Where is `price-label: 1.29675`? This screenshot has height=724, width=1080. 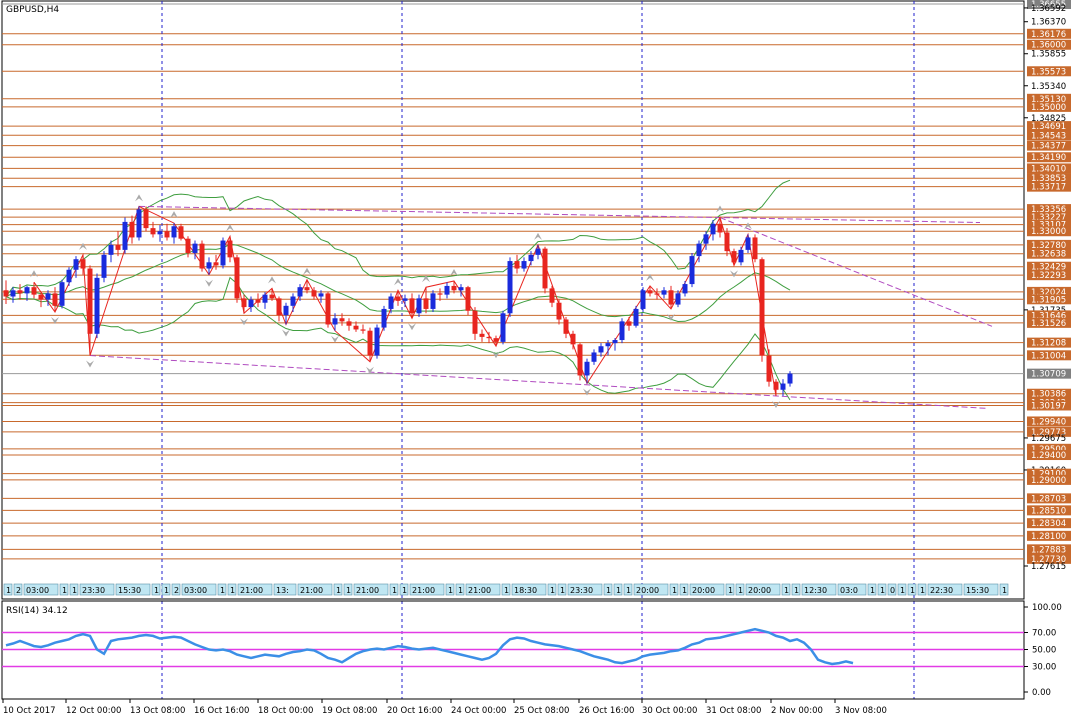 price-label: 1.29675 is located at coordinates (1048, 439).